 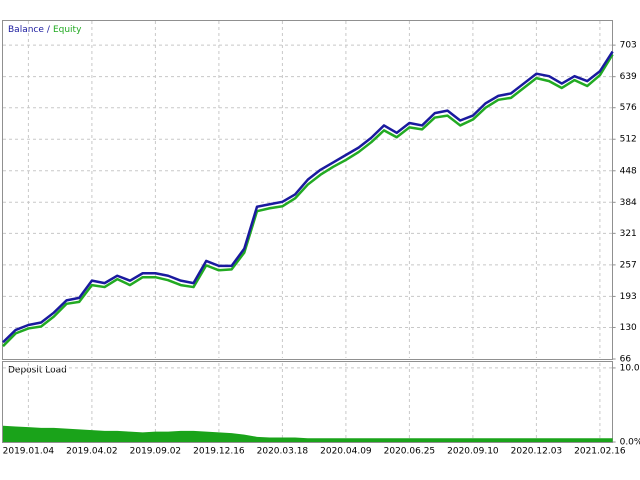 What do you see at coordinates (628, 46) in the screenshot?
I see `y-tick-label: 703` at bounding box center [628, 46].